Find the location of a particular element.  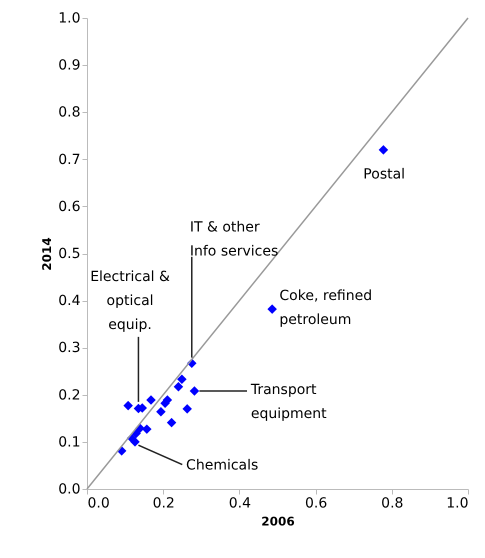

y-tick-label: 0.8 is located at coordinates (69, 112).